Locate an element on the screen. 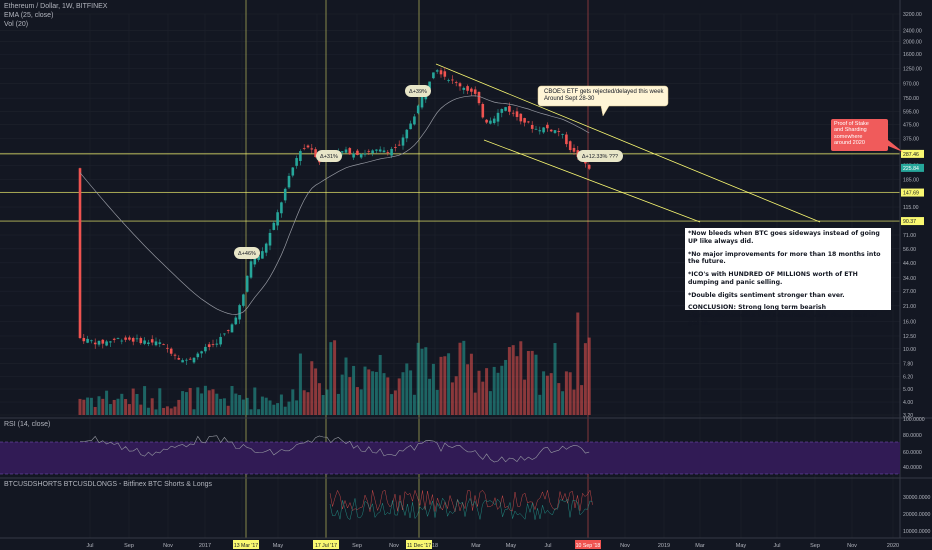 This screenshot has width=932, height=550. rsi-tick: 80.0000 is located at coordinates (912, 436).